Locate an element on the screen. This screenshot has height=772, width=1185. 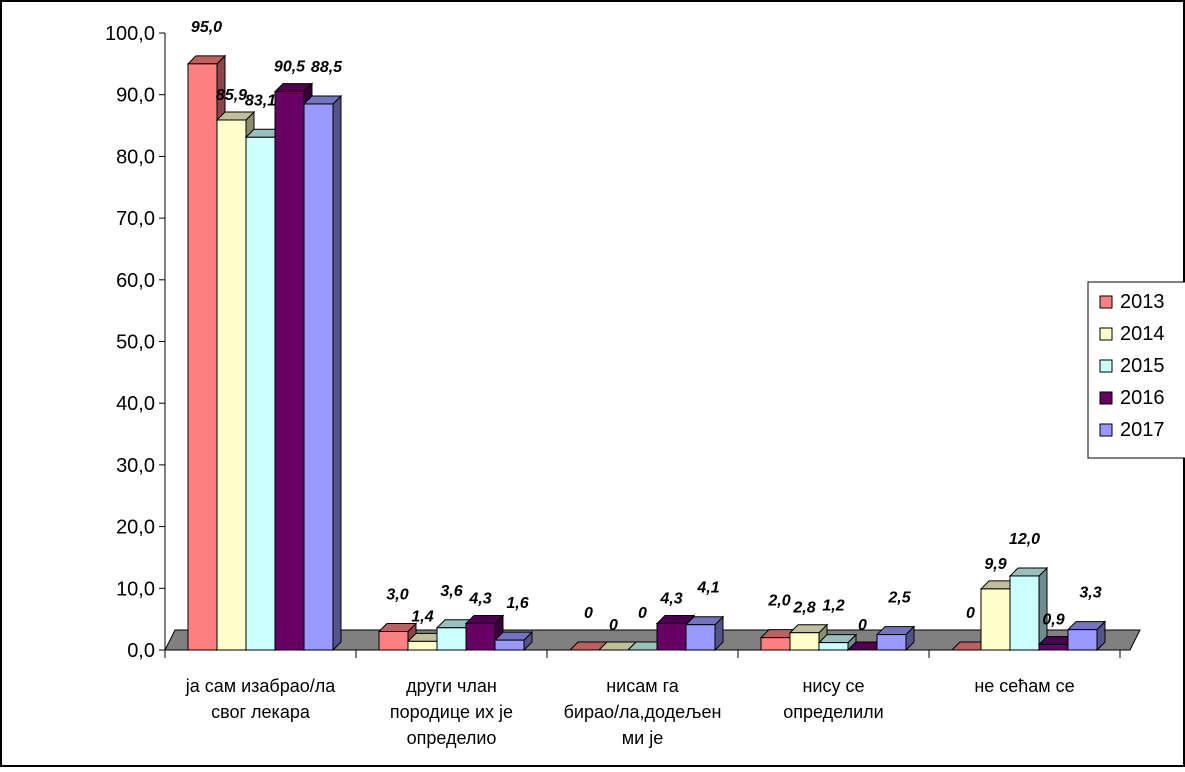
data-label: 1,4 is located at coordinates (422, 616).